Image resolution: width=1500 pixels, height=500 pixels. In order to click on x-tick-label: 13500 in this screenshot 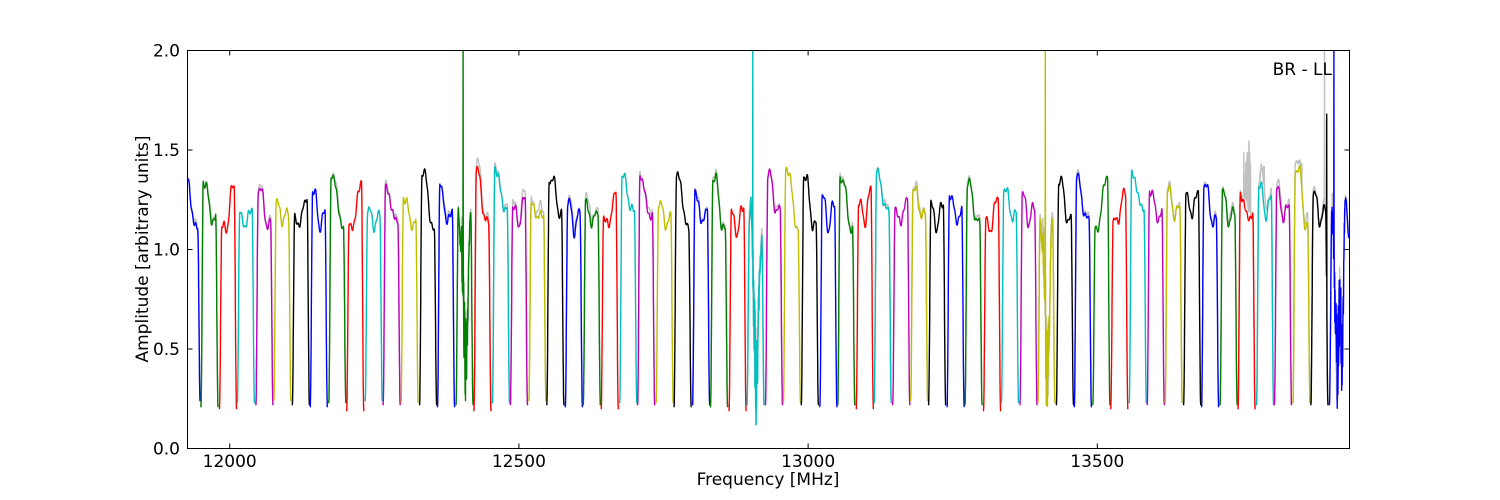, I will do `click(1097, 462)`.